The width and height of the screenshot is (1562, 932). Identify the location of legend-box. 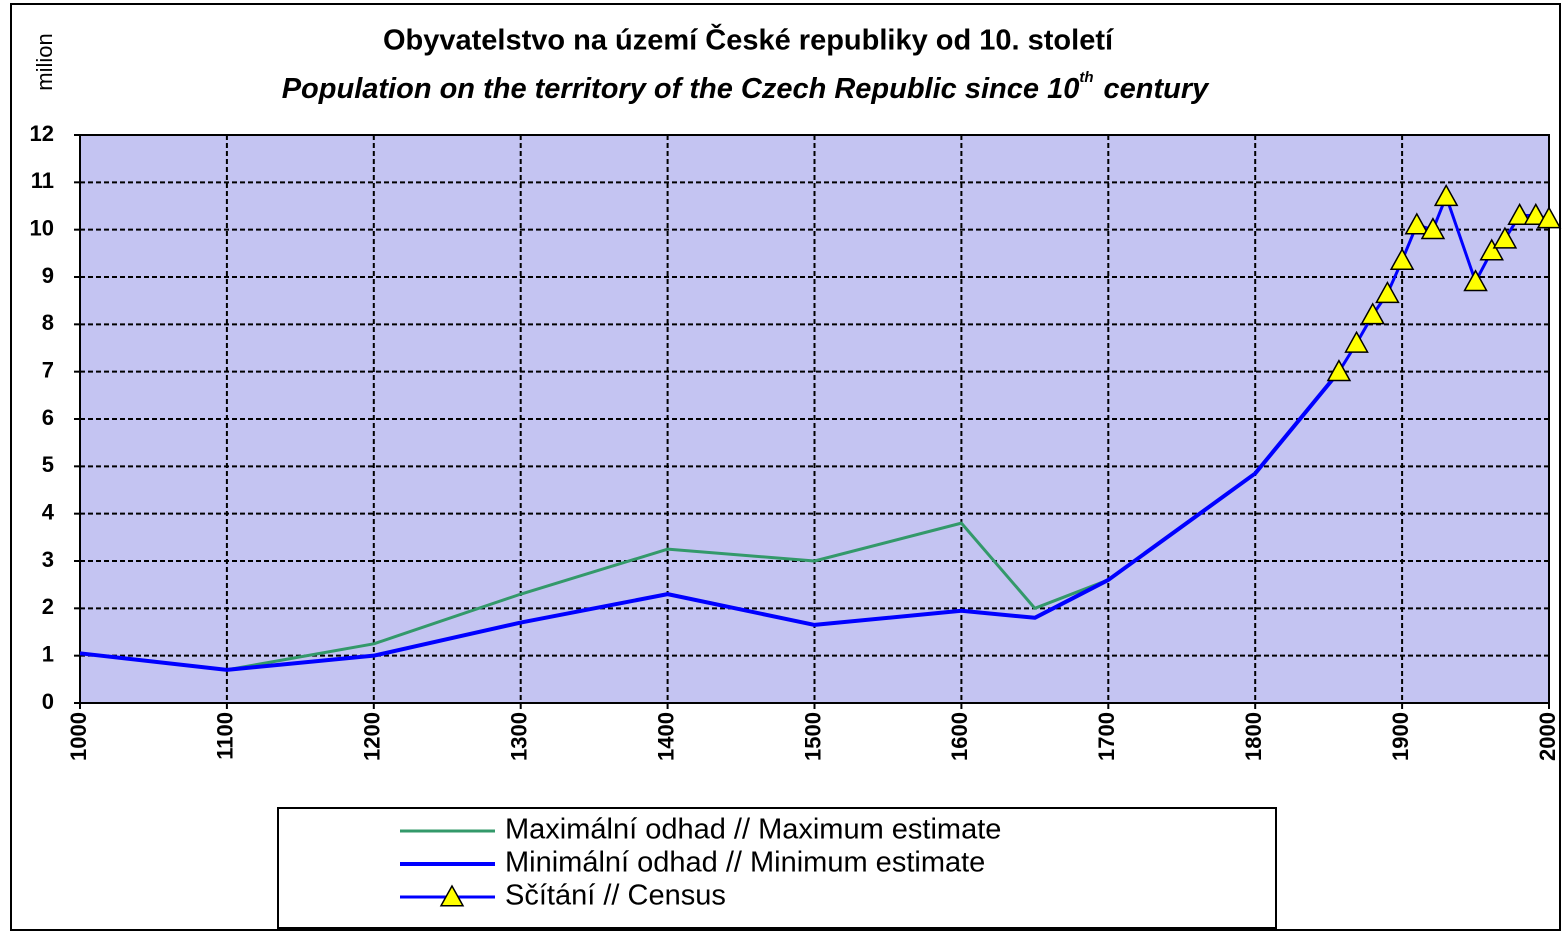
(777, 868).